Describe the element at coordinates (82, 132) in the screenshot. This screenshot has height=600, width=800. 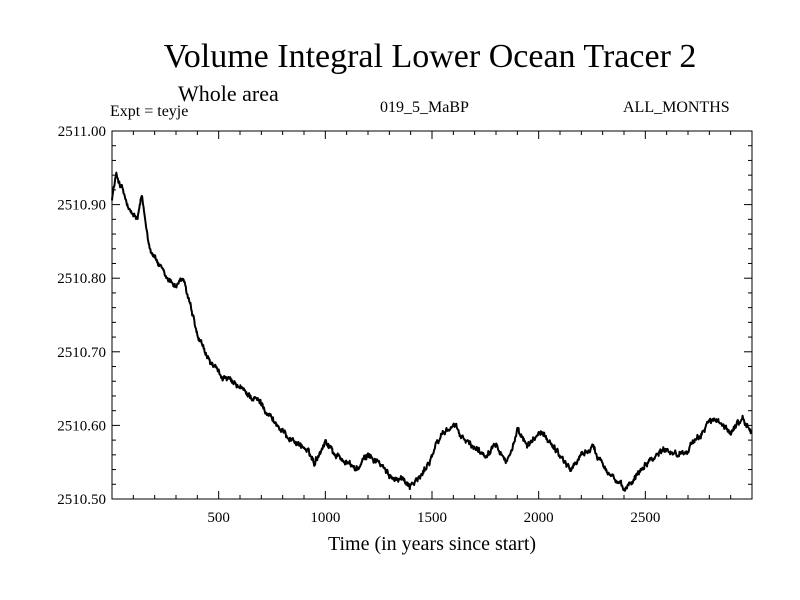
I see `y-tick-label: 2511.00` at that location.